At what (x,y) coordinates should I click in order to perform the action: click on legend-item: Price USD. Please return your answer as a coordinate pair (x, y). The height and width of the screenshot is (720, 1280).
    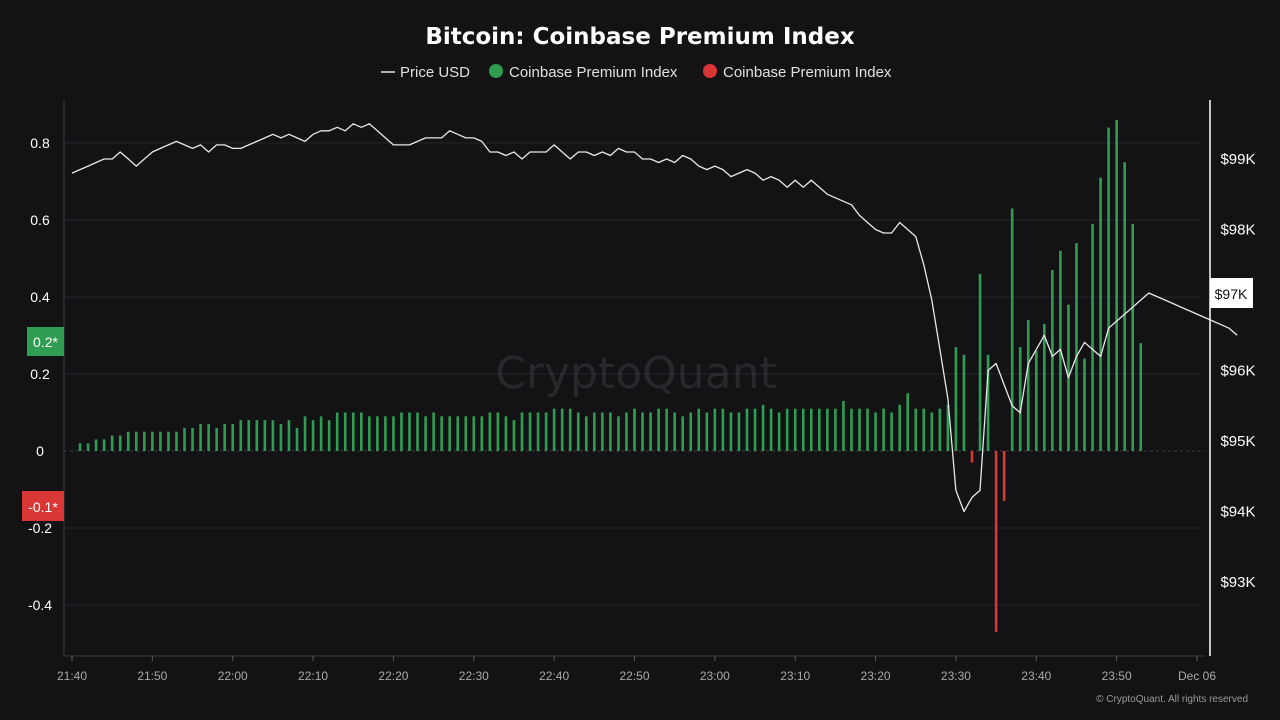
    Looking at the image, I should click on (425, 72).